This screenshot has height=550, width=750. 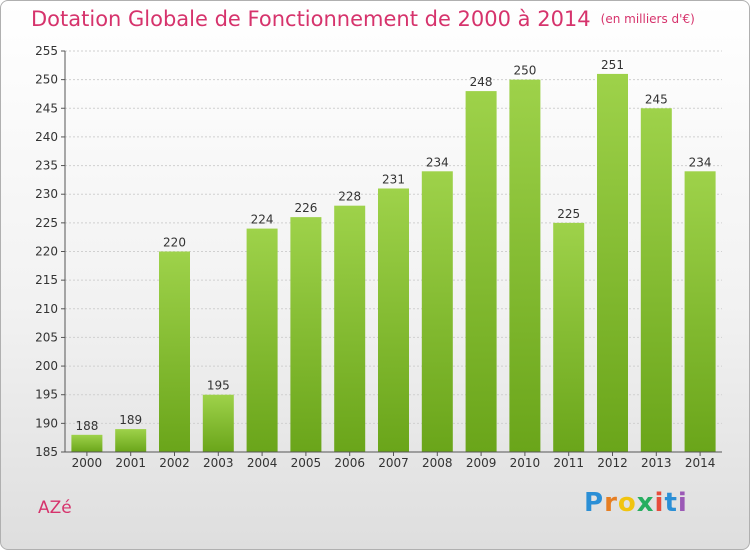 I want to click on x-tick-label: 2006, so click(x=349, y=463).